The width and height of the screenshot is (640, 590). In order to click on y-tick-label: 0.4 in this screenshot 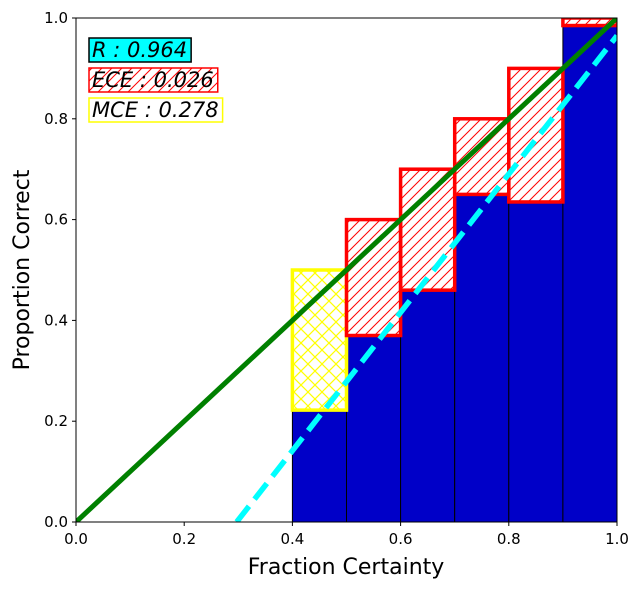, I will do `click(56, 320)`.